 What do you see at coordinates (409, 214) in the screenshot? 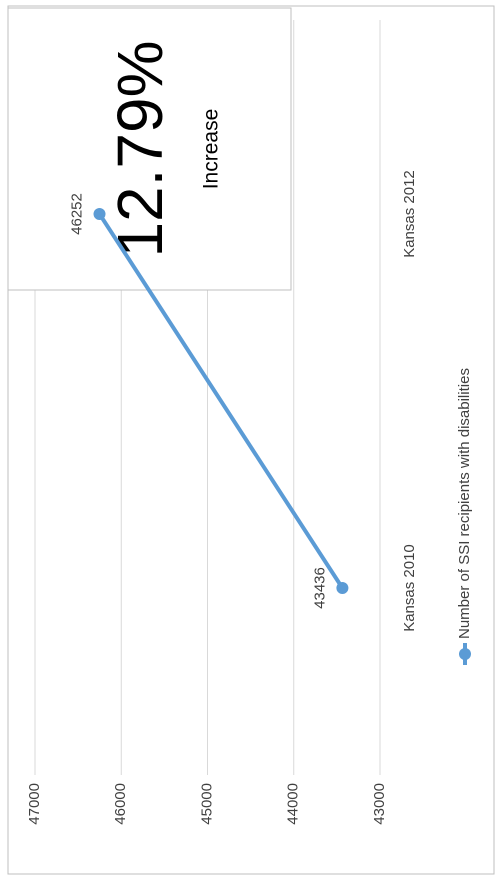
I see `x-tick-label: Kansas 2012` at bounding box center [409, 214].